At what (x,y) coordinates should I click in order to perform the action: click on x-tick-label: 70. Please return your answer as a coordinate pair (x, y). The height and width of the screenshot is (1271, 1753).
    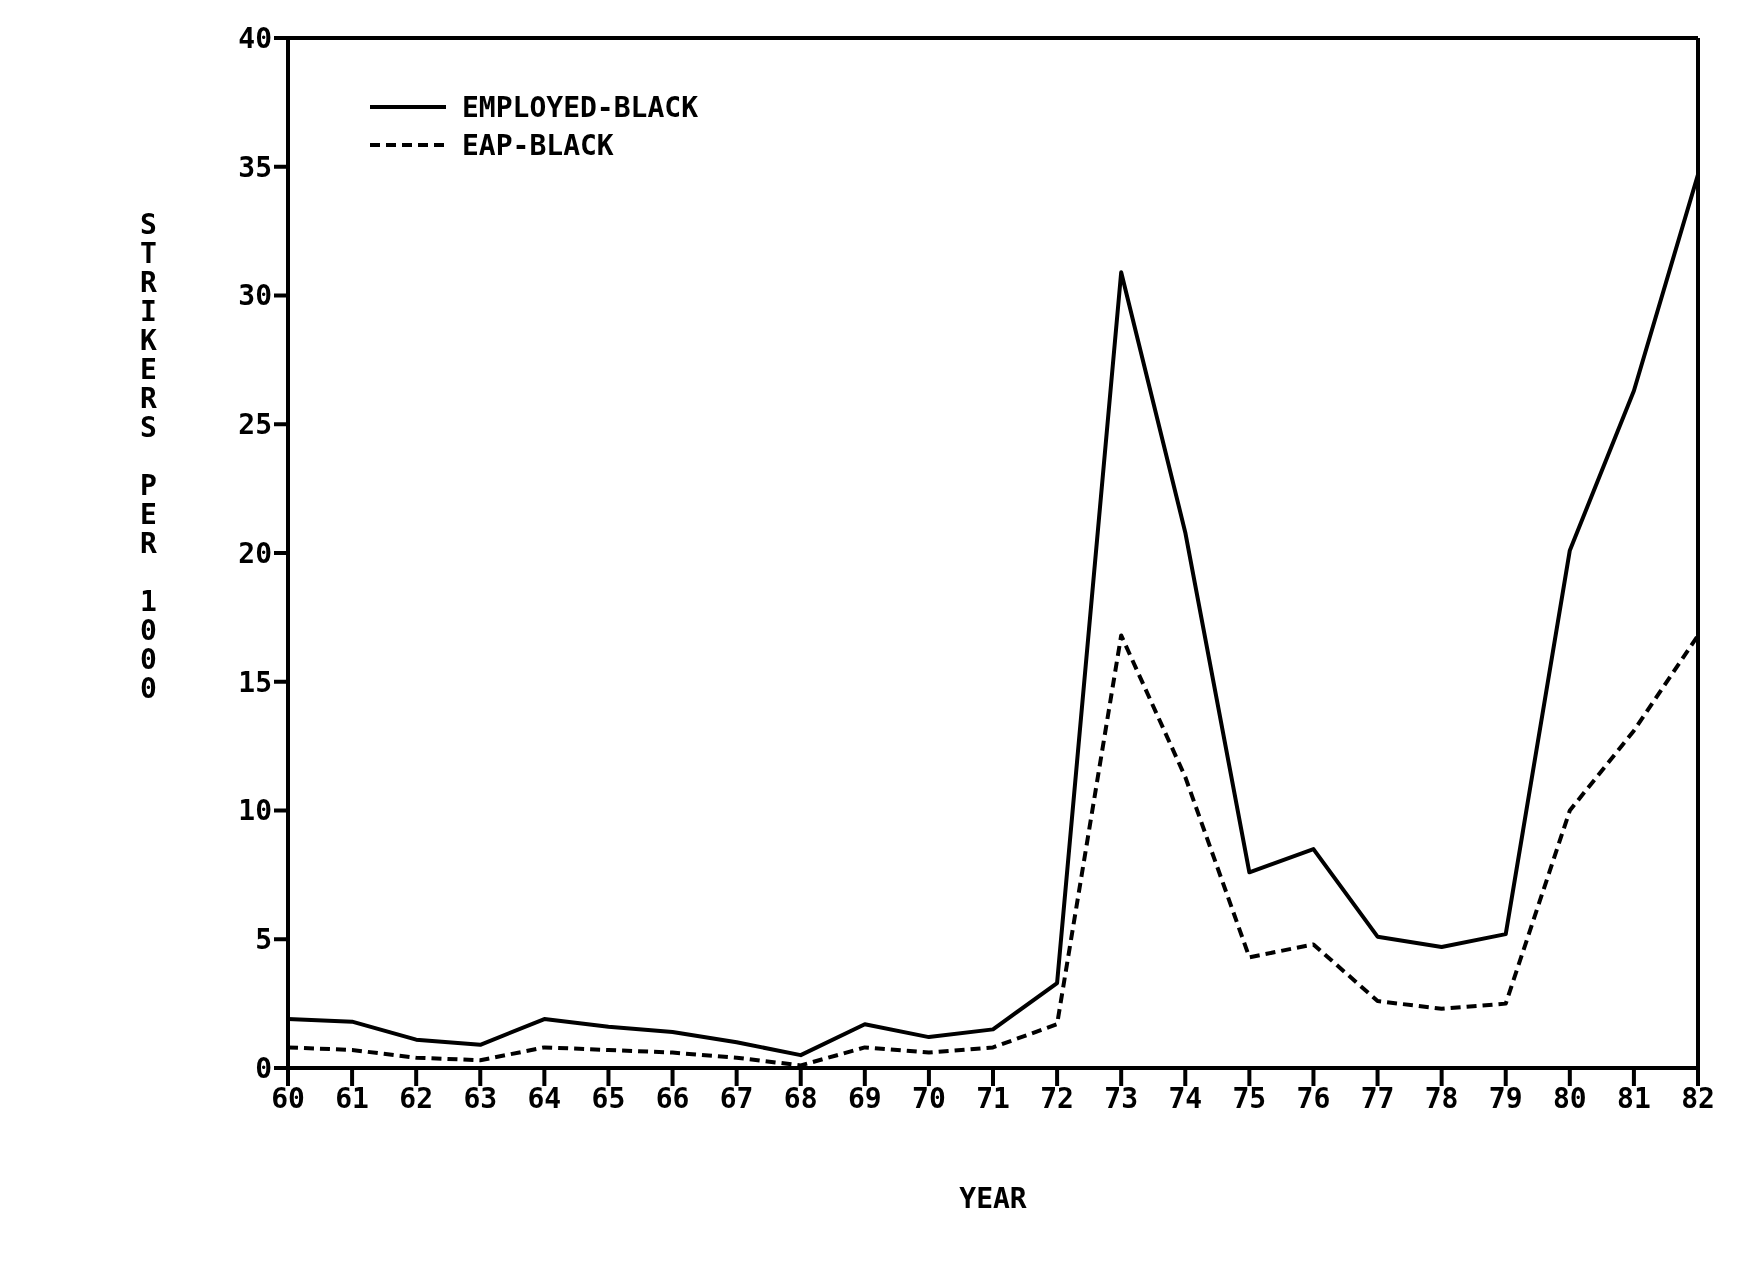
    Looking at the image, I should click on (929, 1098).